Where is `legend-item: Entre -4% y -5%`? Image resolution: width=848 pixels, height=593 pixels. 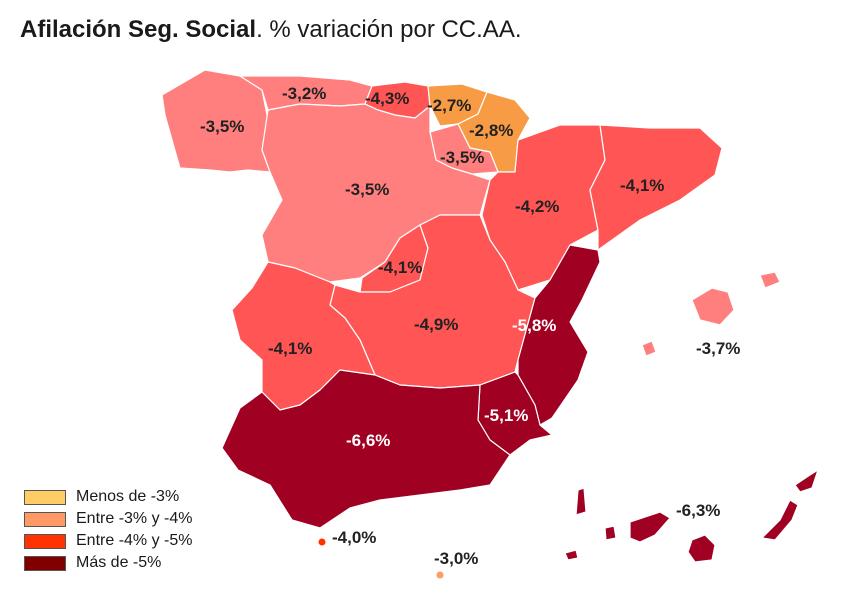
legend-item: Entre -4% y -5% is located at coordinates (108, 541).